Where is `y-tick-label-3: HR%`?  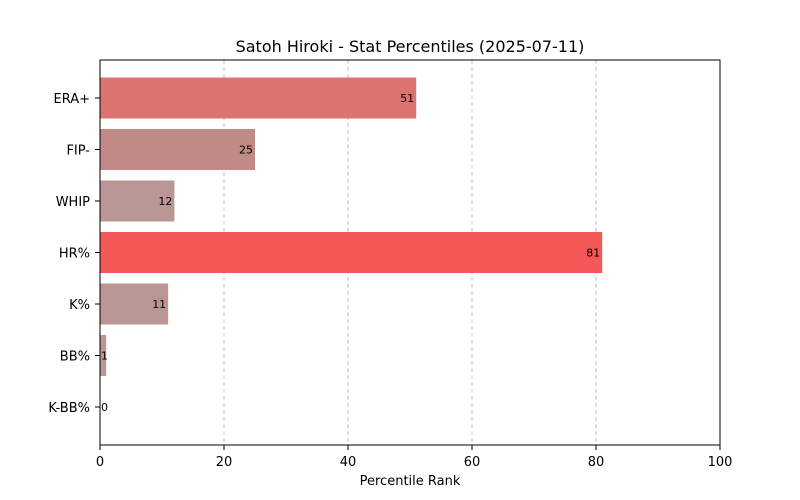
y-tick-label-3: HR% is located at coordinates (74, 254).